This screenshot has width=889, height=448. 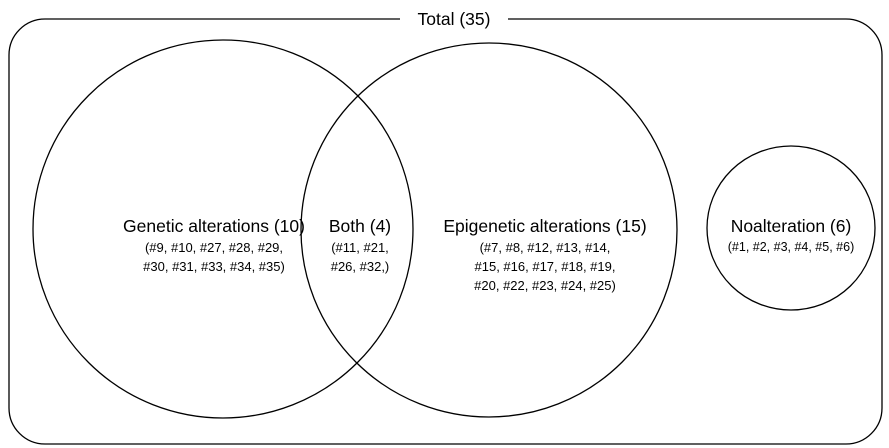 I want to click on total-label: Total (35), so click(x=454, y=19).